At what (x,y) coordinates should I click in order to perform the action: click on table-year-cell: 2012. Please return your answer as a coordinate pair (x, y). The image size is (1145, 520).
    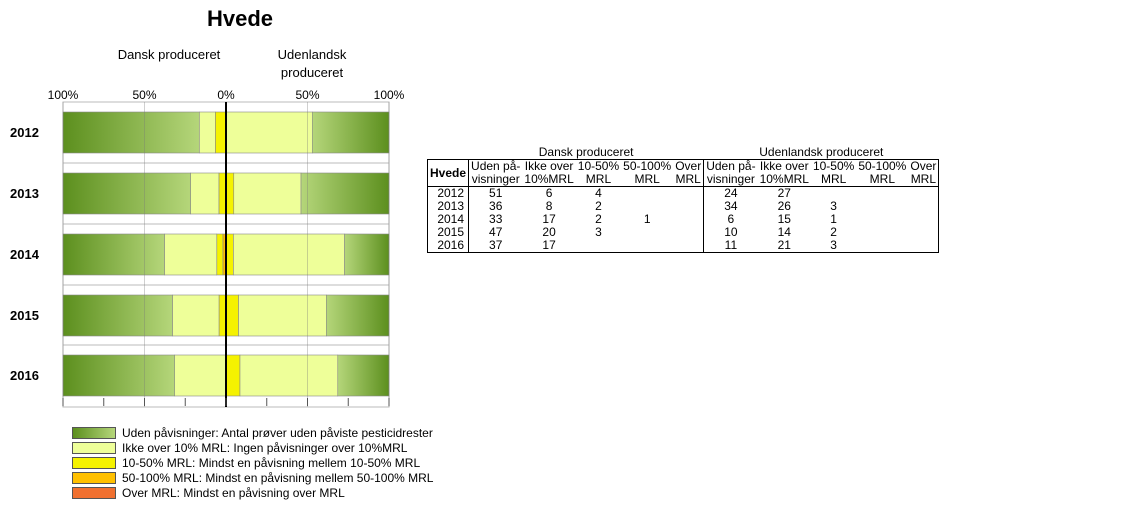
    Looking at the image, I should click on (447, 193).